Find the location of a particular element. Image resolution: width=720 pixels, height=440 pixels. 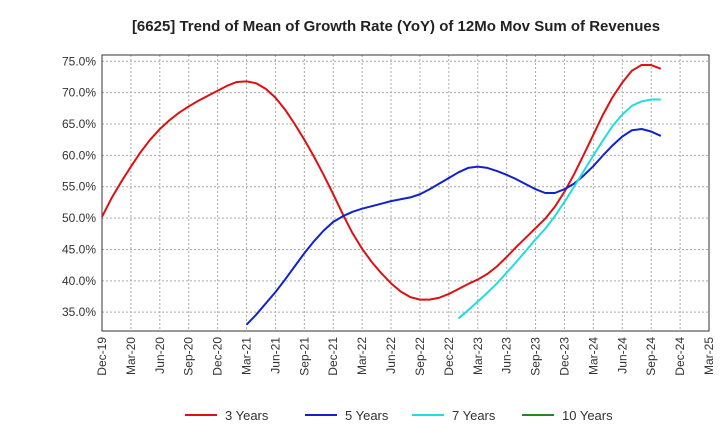

x-tick-label: Dec-24 is located at coordinates (680, 356).